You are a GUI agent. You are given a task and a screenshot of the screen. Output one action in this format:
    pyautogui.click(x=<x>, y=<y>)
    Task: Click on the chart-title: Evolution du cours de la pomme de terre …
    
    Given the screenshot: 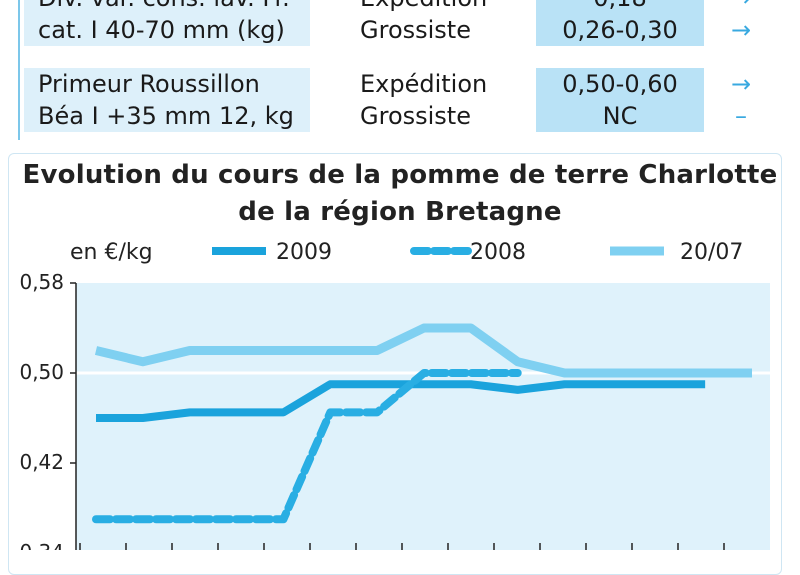 What is the action you would take?
    pyautogui.click(x=400, y=175)
    